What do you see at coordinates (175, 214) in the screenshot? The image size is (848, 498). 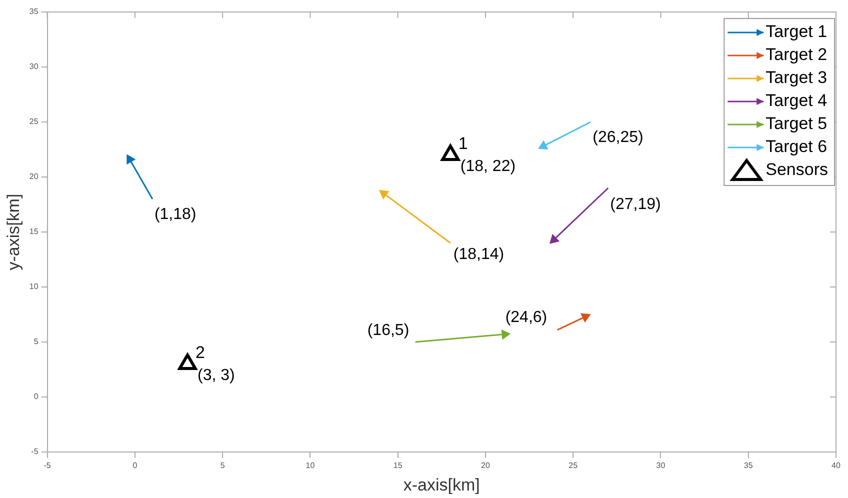 I see `annotation: (1,18)` at bounding box center [175, 214].